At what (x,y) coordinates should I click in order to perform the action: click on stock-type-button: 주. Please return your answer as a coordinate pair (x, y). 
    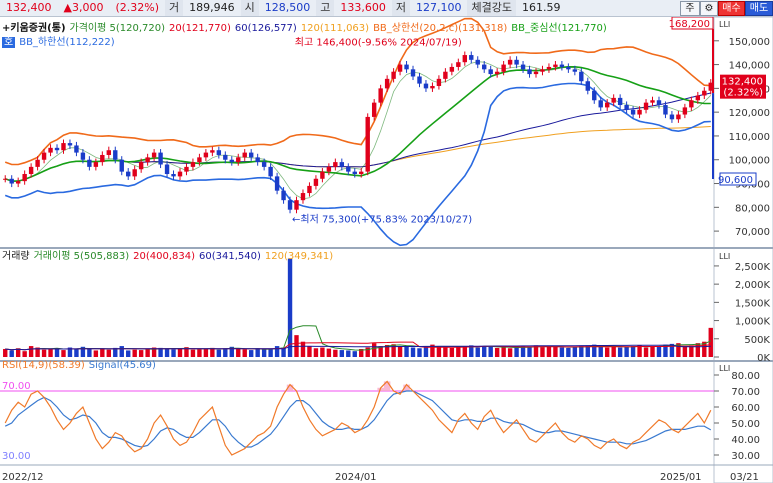
    Looking at the image, I should click on (690, 8).